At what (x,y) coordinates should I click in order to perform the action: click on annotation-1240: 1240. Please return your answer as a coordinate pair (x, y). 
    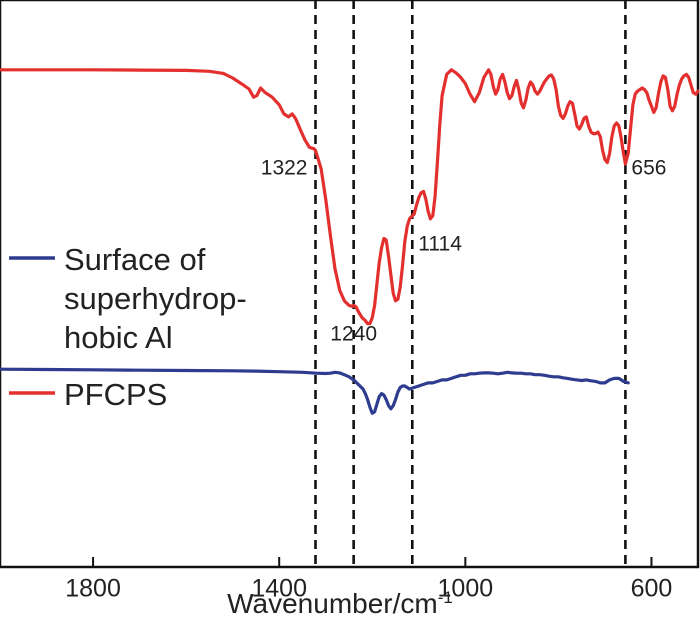
    Looking at the image, I should click on (353, 333).